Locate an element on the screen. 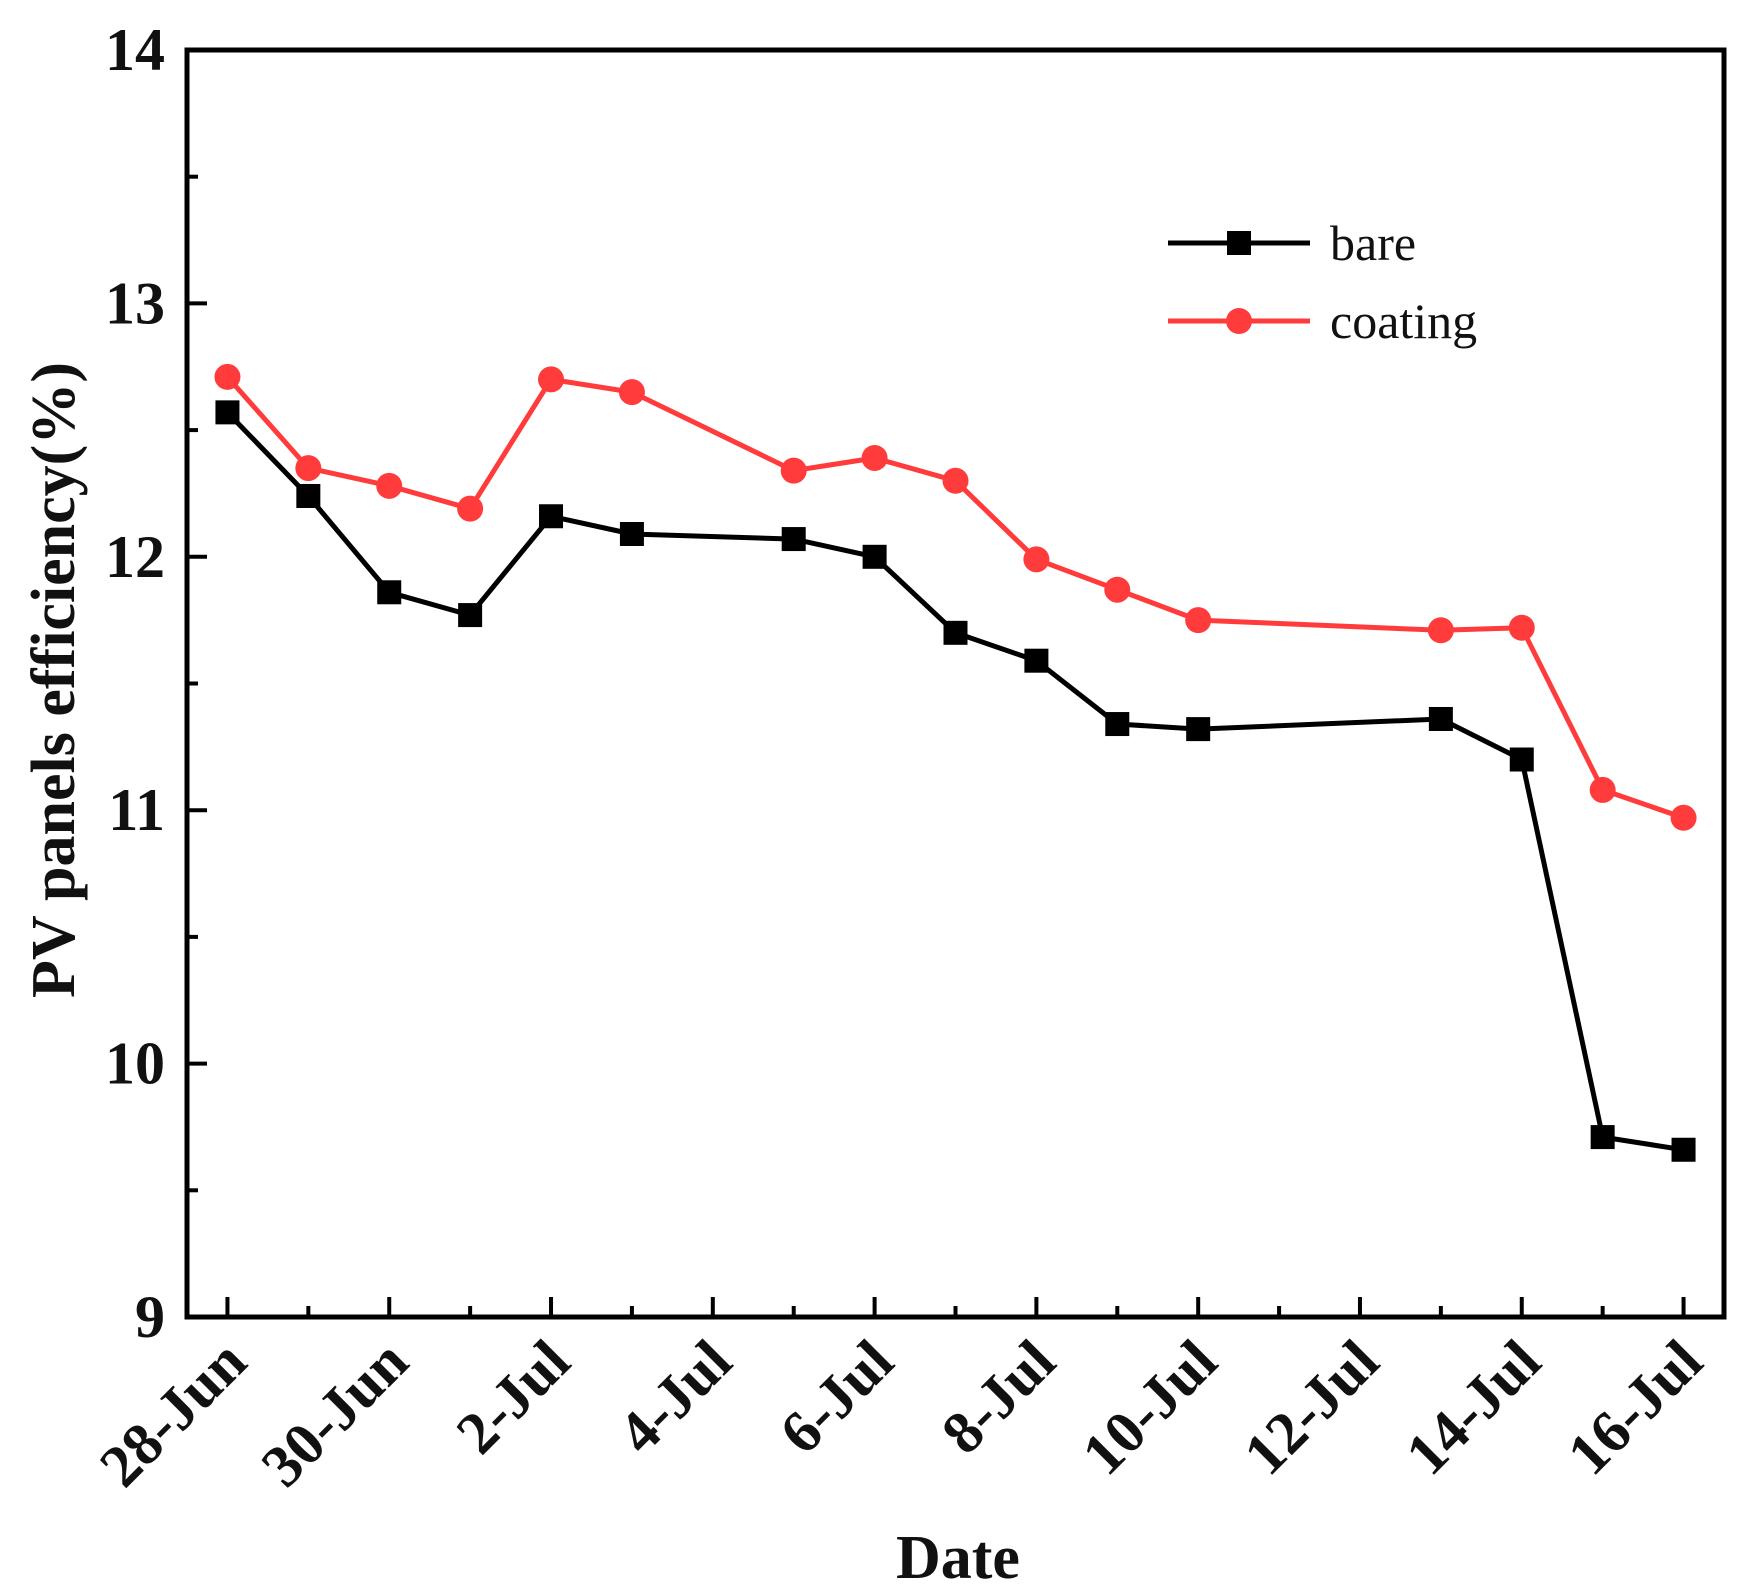  y-tick-label: 11 is located at coordinates (136, 810).